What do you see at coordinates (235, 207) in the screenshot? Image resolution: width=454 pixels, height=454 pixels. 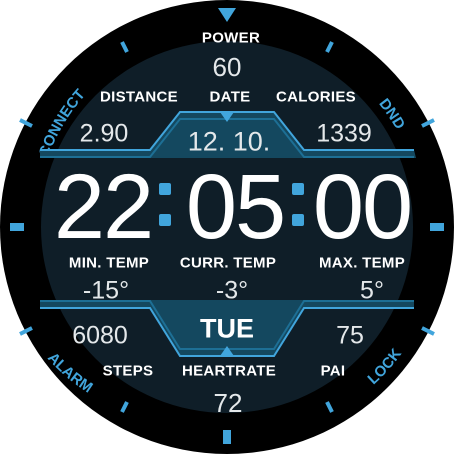 I see `time-minutes: 05` at bounding box center [235, 207].